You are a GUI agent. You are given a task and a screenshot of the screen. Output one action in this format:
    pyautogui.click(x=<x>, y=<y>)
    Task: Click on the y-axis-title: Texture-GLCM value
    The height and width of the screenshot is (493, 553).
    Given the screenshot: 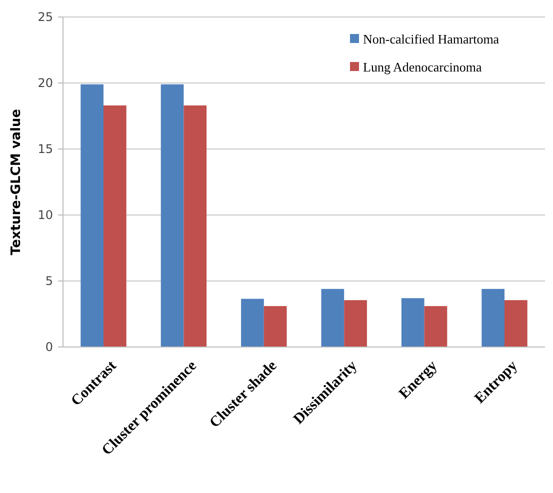 What is the action you would take?
    pyautogui.click(x=16, y=182)
    